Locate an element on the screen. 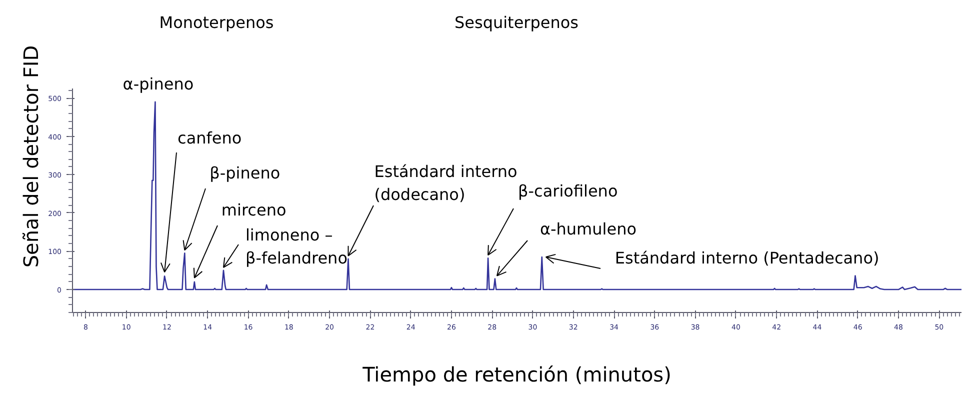 Image resolution: width=963 pixels, height=397 pixels. y-axis-title: Señal del detector FID is located at coordinates (31, 156).